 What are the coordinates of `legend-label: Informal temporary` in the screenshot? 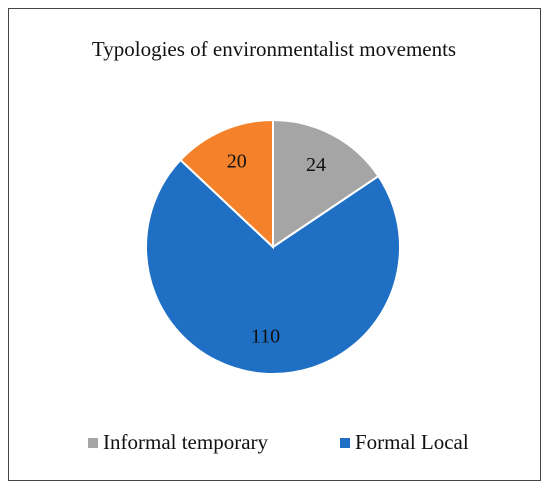 It's located at (186, 442).